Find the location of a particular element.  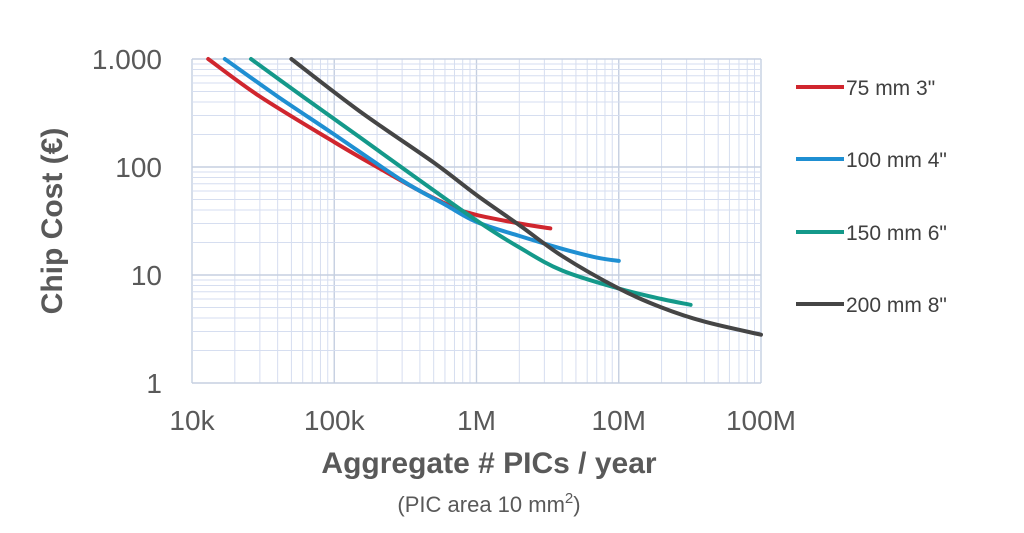

y-tick-label: 1.000 is located at coordinates (127, 59).